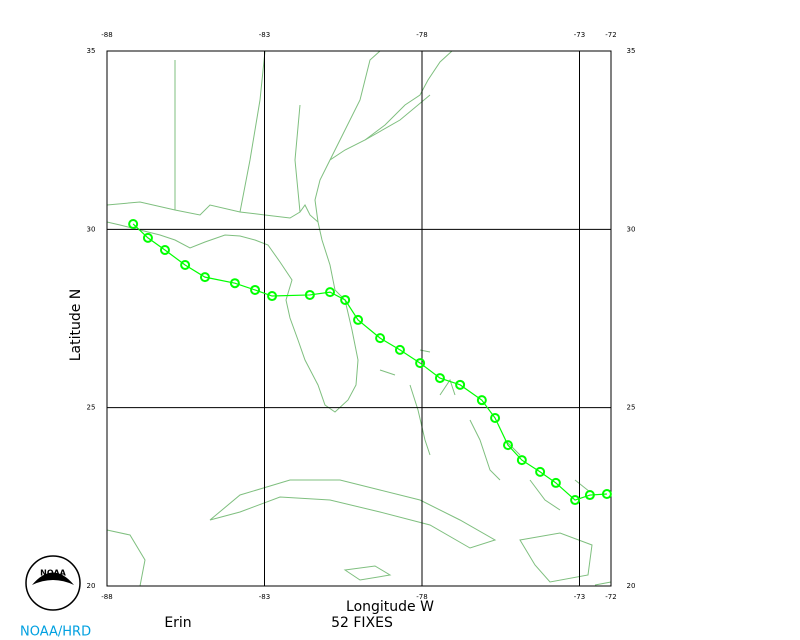 This screenshot has height=640, width=800. Describe the element at coordinates (353, 514) in the screenshot. I see `cuba` at that location.